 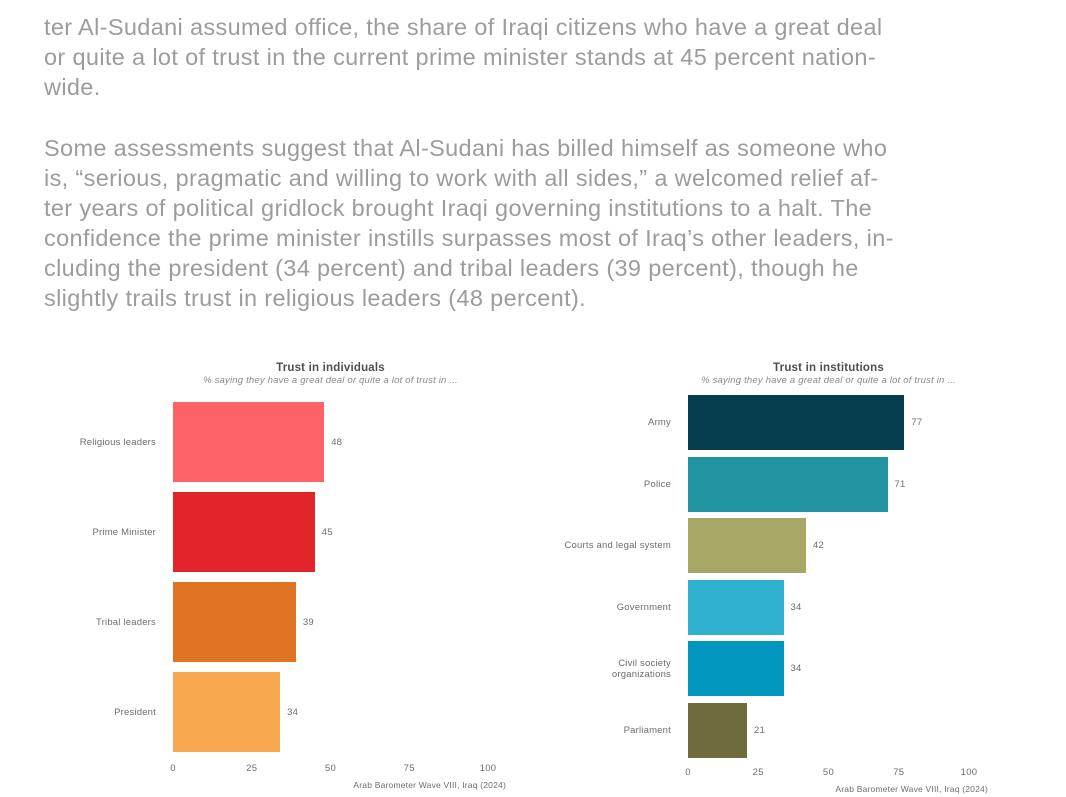 I want to click on bar-row: Civil society organizations 34, so click(x=773, y=669).